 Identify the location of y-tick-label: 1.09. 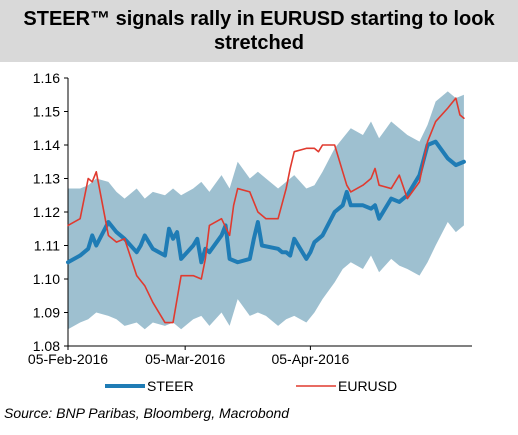
(46, 313).